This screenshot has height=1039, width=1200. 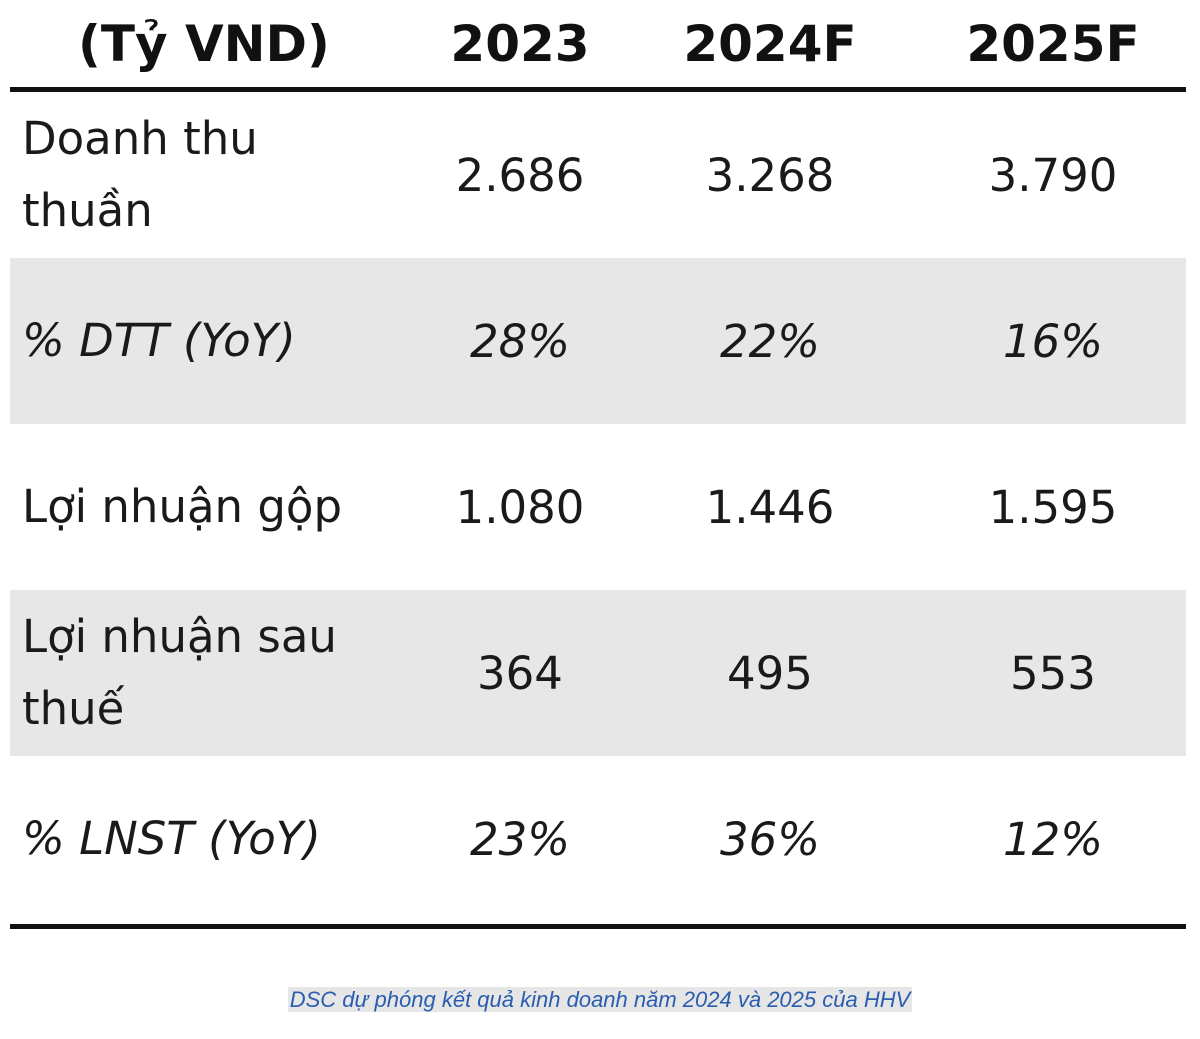 What do you see at coordinates (520, 175) in the screenshot?
I see `net-revenue-2023: 2.686` at bounding box center [520, 175].